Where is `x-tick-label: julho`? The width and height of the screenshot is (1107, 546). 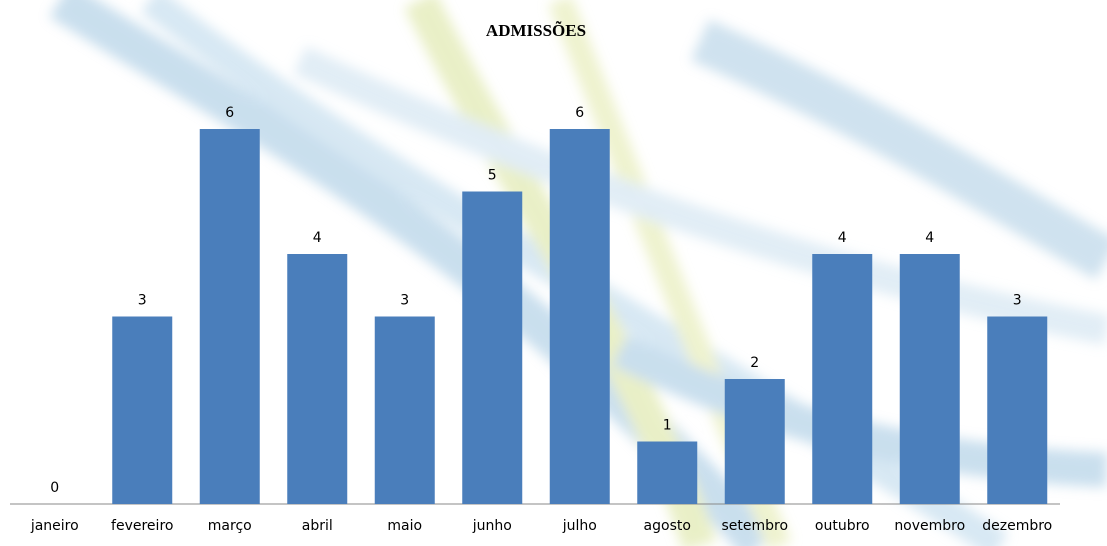
x-tick-label: julho is located at coordinates (579, 526).